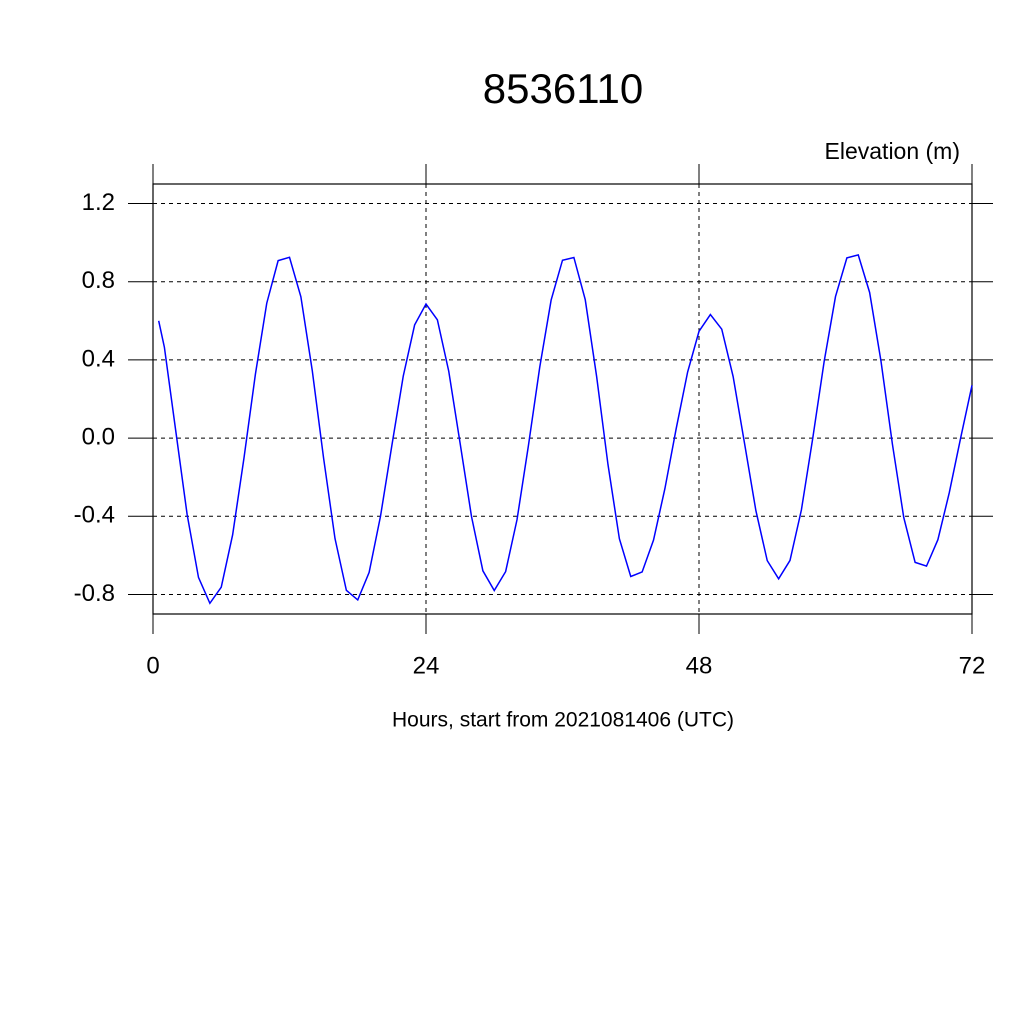 The width and height of the screenshot is (1024, 1029). What do you see at coordinates (892, 151) in the screenshot?
I see `y-axis-title: Elevation (m)` at bounding box center [892, 151].